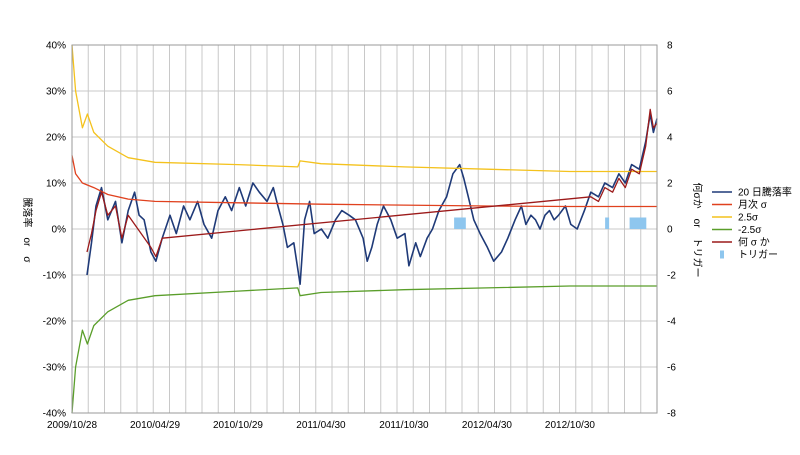 The width and height of the screenshot is (800, 455). What do you see at coordinates (671, 322) in the screenshot?
I see `y-right-tick-label: -4` at bounding box center [671, 322].